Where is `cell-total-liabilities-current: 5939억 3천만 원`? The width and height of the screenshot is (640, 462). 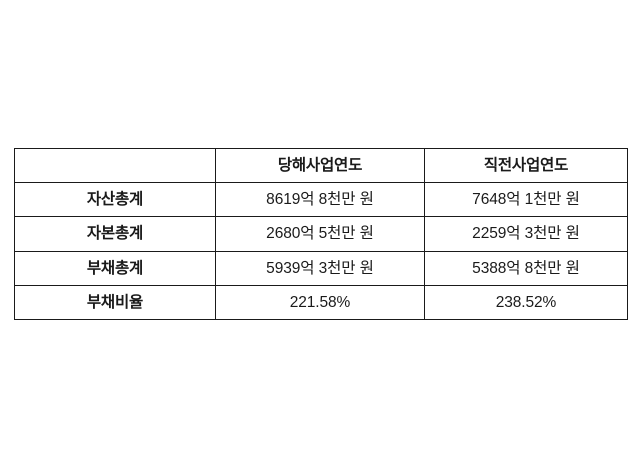 cell-total-liabilities-current: 5939억 3천만 원 is located at coordinates (320, 268).